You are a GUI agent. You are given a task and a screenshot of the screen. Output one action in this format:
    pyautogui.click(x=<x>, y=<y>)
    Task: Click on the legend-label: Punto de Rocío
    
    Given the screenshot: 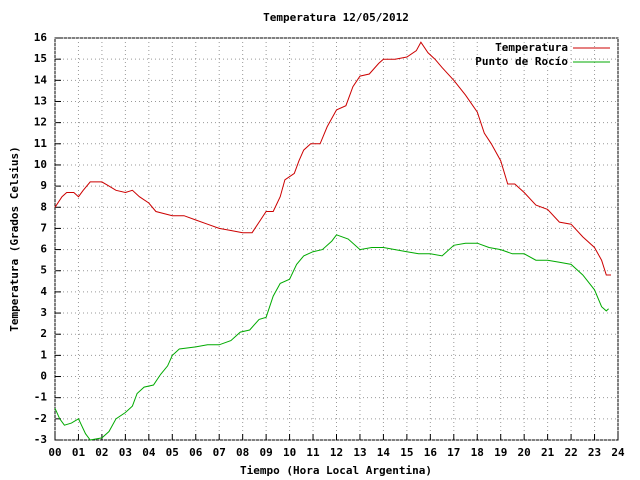 What is the action you would take?
    pyautogui.click(x=521, y=61)
    